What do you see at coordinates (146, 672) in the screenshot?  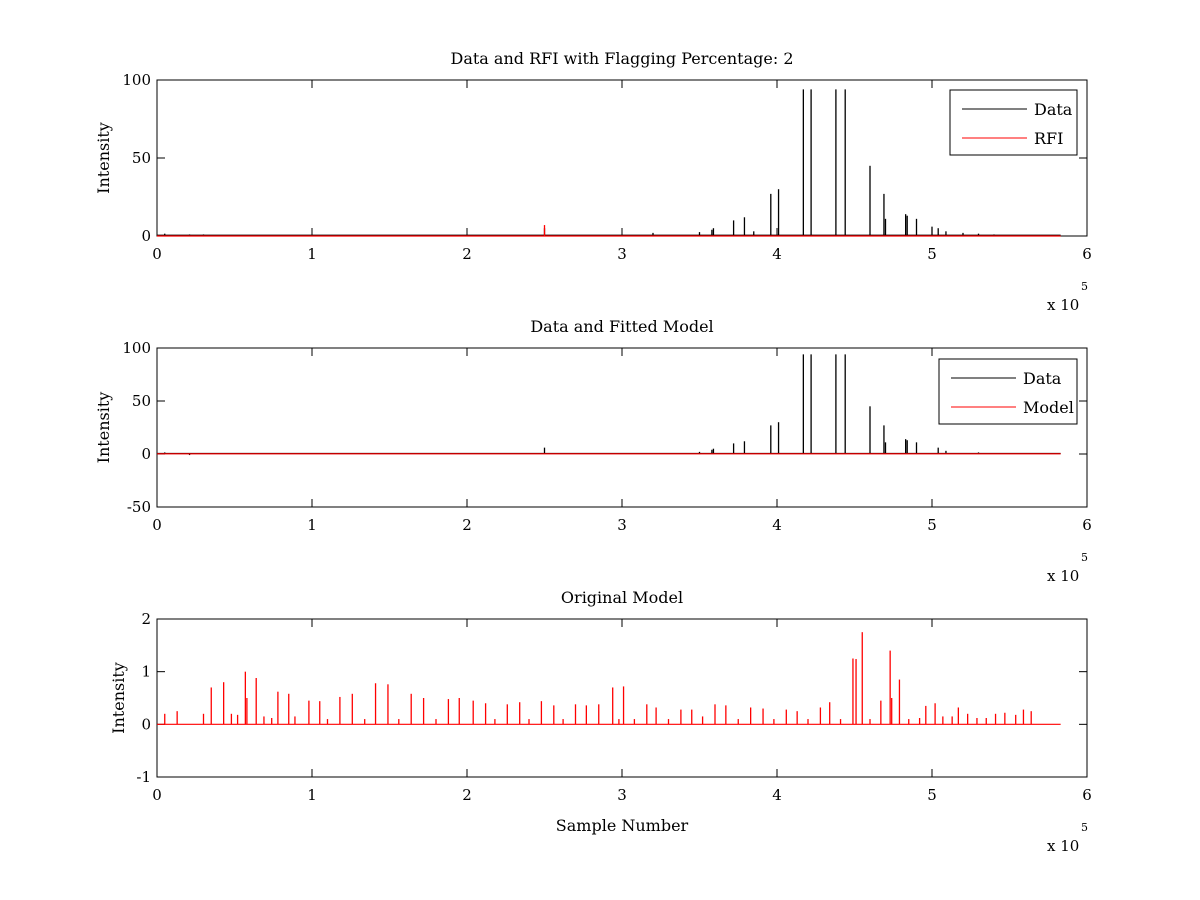 I see `y-tick-label: 1` at bounding box center [146, 672].